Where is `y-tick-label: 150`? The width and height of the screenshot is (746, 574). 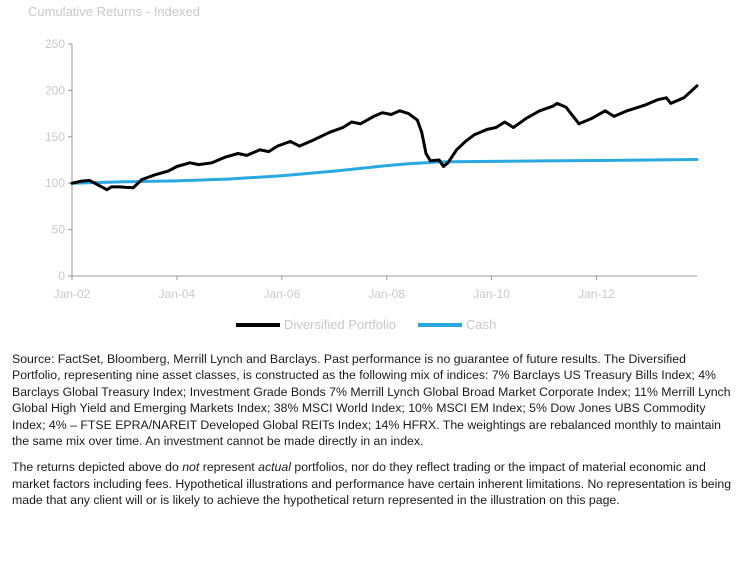
y-tick-label: 150 is located at coordinates (55, 137).